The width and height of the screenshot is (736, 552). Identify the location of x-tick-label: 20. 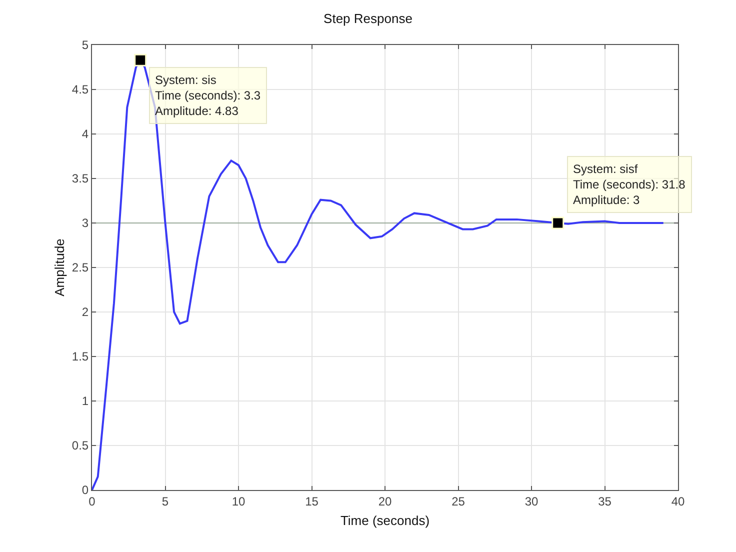
(385, 501).